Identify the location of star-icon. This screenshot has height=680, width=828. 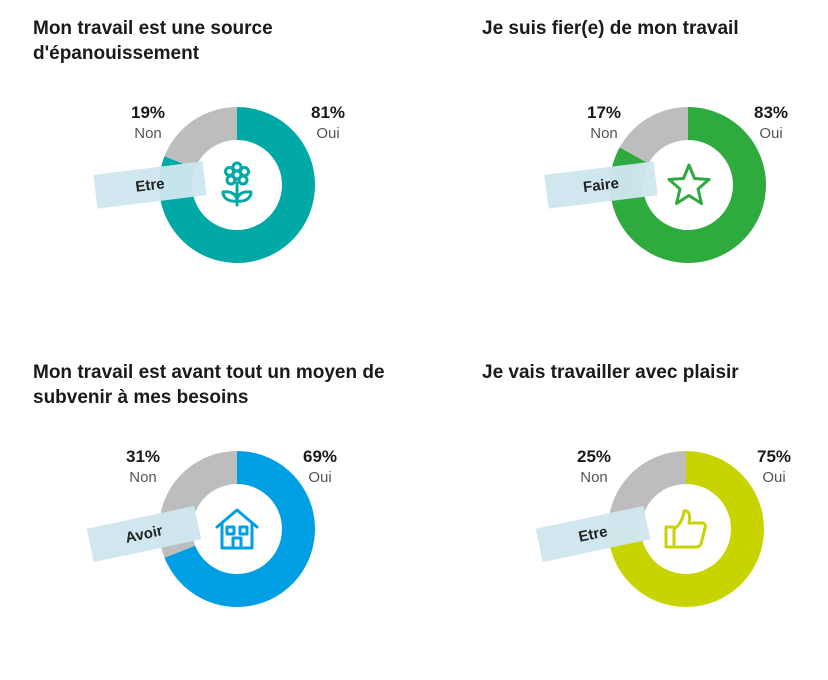
(689, 184).